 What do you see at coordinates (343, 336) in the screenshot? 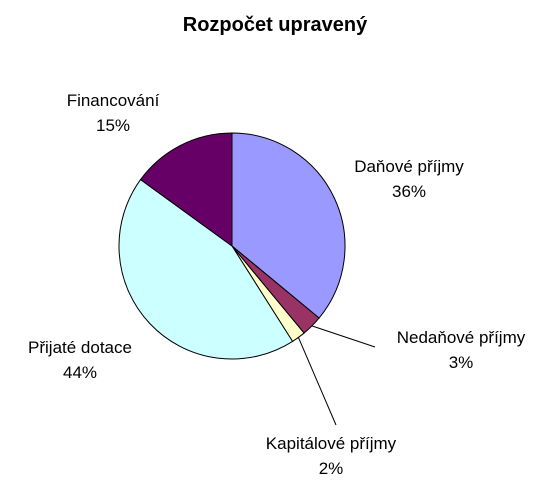
I see `leader-line-nedanove-prijmy` at bounding box center [343, 336].